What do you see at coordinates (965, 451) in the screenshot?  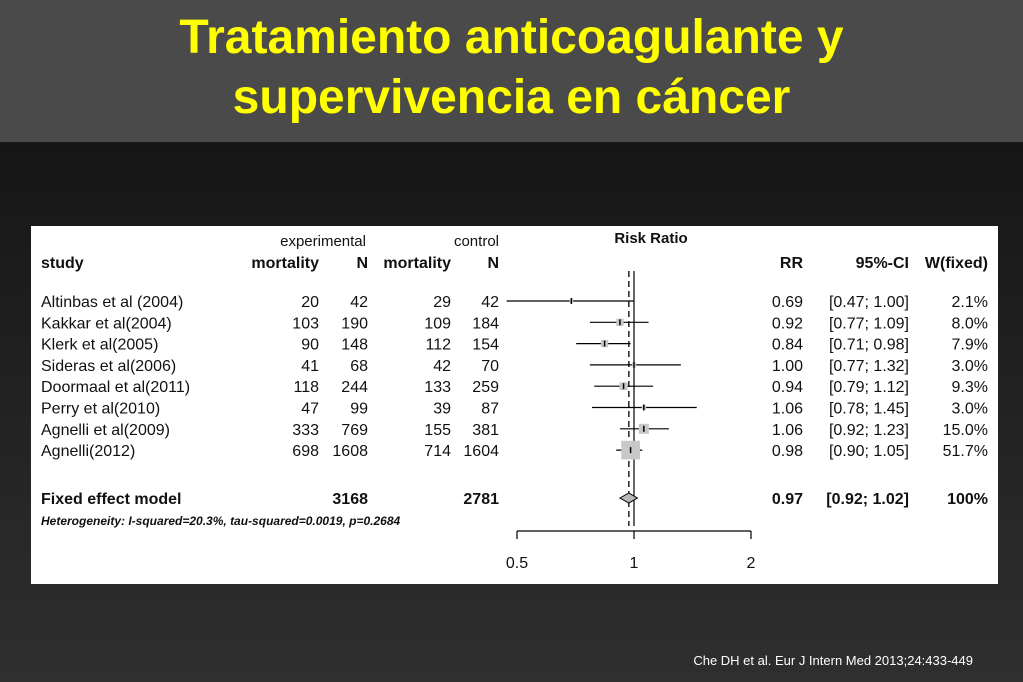 I see `weight-cell: 51.7%` at bounding box center [965, 451].